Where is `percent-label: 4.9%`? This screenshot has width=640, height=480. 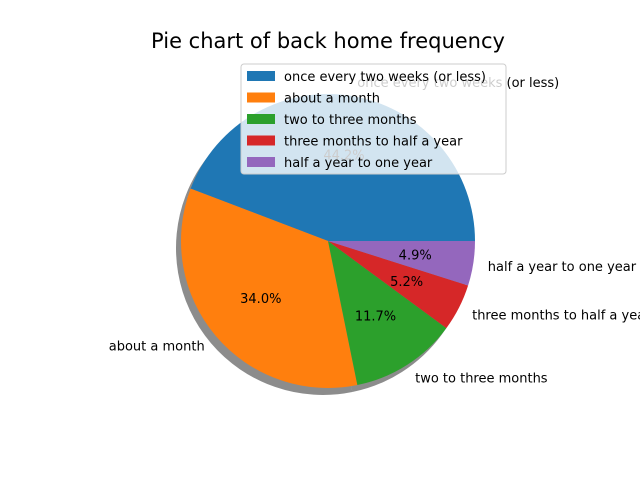
percent-label: 4.9% is located at coordinates (415, 256).